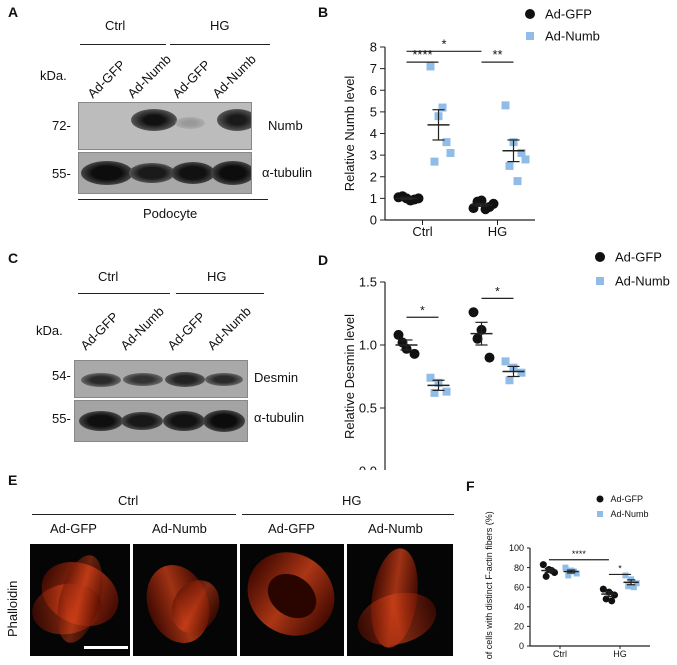 The image size is (677, 665). Describe the element at coordinates (142, 328) in the screenshot. I see `panel-c-lane-2: Ad-Numb` at that location.